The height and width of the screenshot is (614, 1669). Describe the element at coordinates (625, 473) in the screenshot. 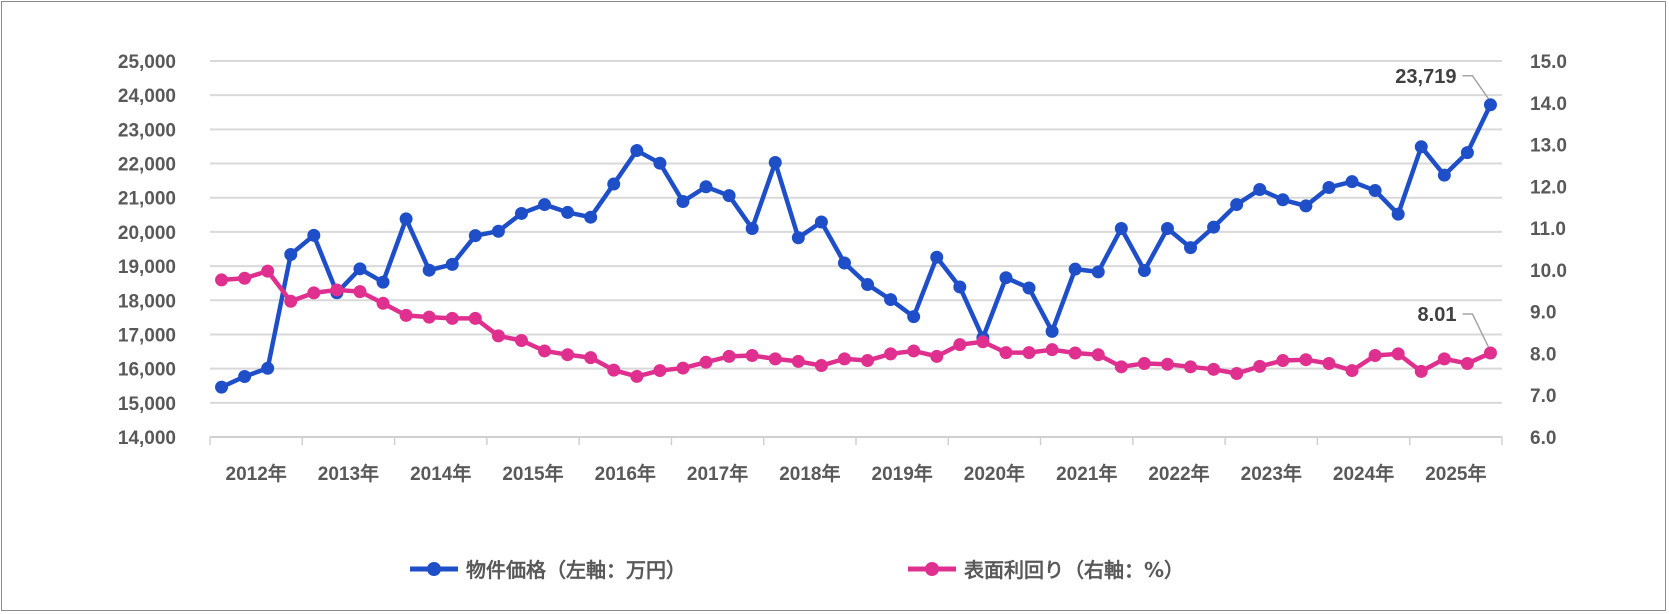

I see `x-axis-tick-label: 2016年` at that location.